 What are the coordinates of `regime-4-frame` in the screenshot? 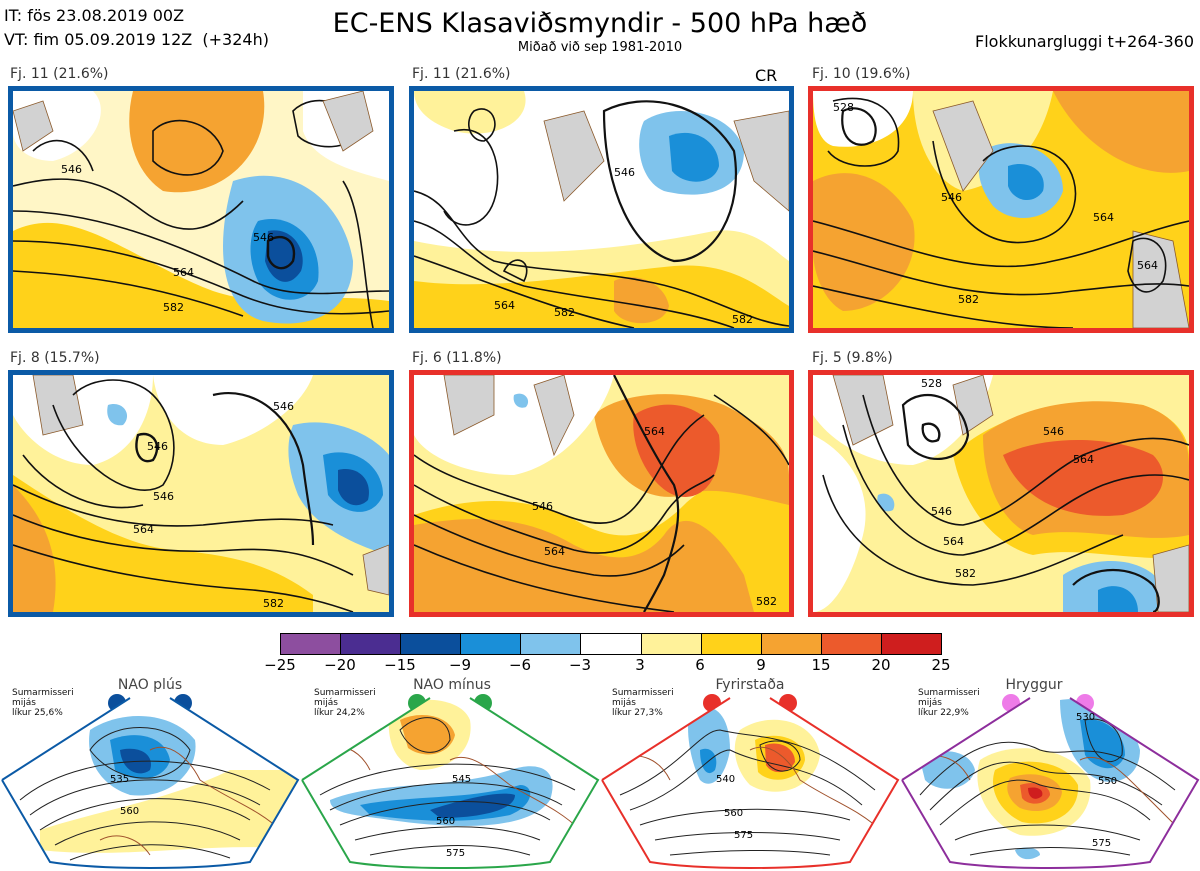 It's located at (1050, 783).